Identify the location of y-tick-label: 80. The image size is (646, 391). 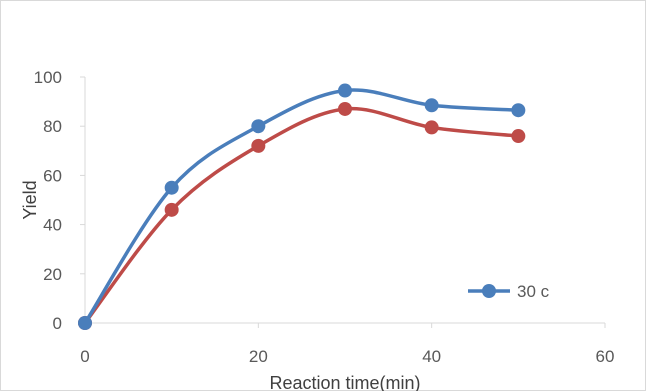
(52, 126).